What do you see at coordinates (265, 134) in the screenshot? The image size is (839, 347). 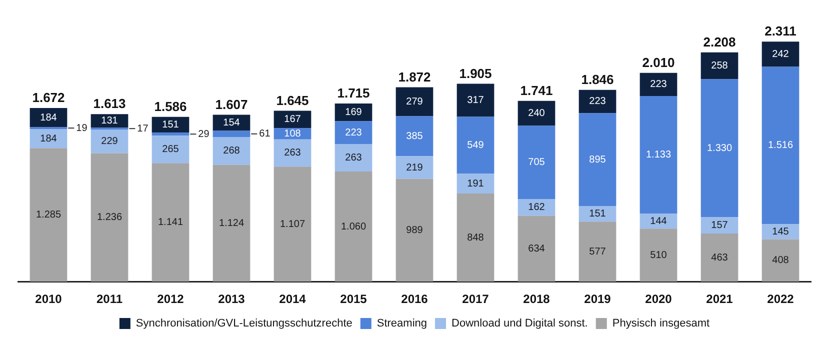 I see `data-label: 61` at bounding box center [265, 134].